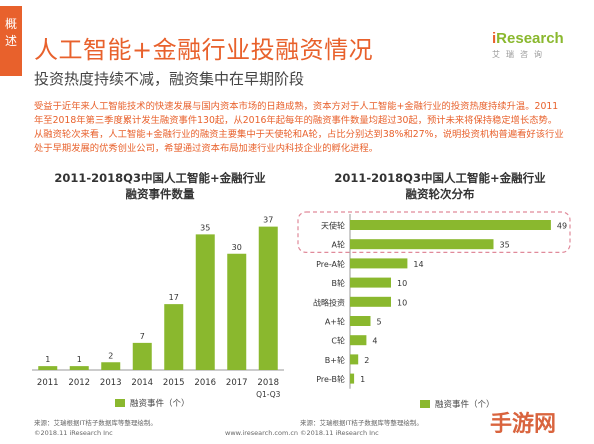 The image size is (594, 444). I want to click on right-footer: ©2018.11 iResearch Inc, so click(339, 433).